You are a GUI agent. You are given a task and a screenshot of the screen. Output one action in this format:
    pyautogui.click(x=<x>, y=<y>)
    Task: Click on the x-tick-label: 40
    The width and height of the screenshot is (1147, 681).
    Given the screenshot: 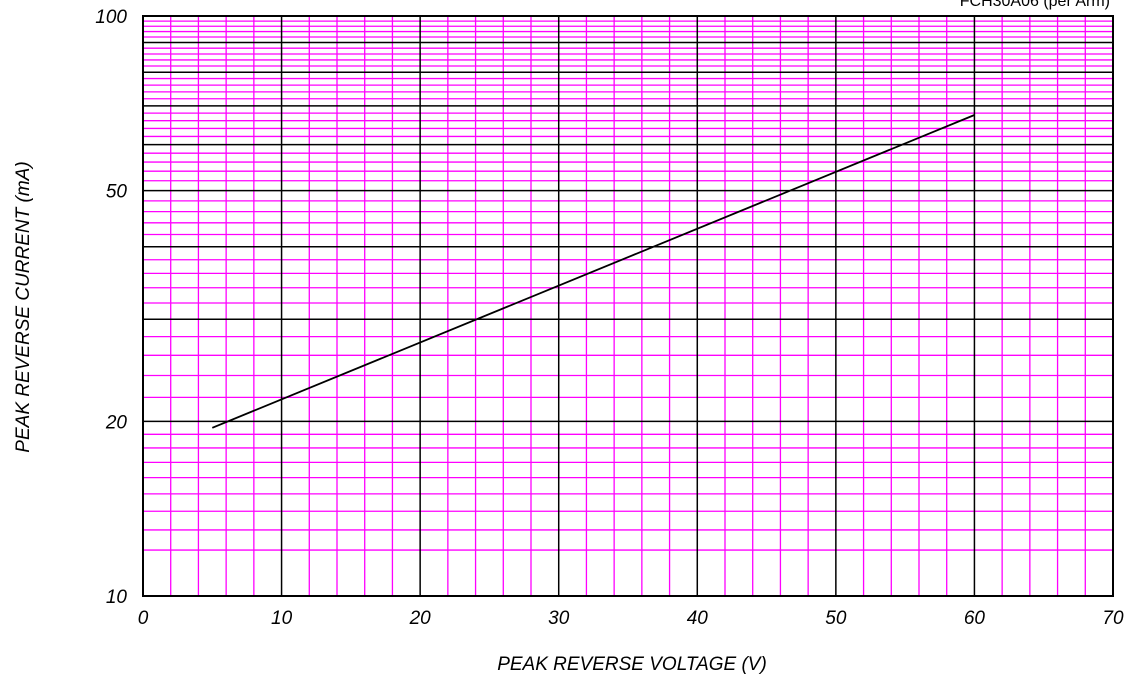 What is the action you would take?
    pyautogui.click(x=698, y=618)
    